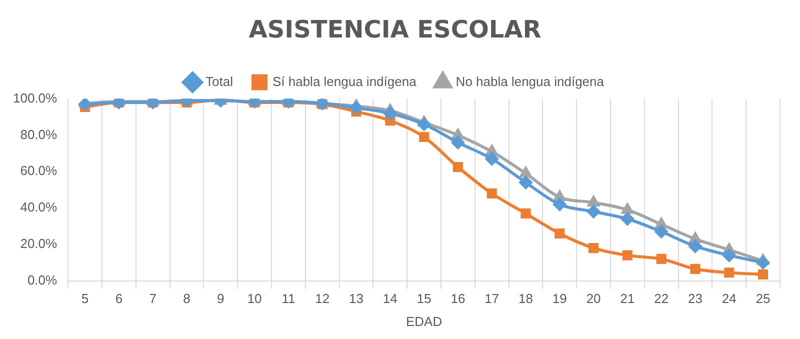  Describe the element at coordinates (152, 298) in the screenshot. I see `x-tick-label: 7` at that location.